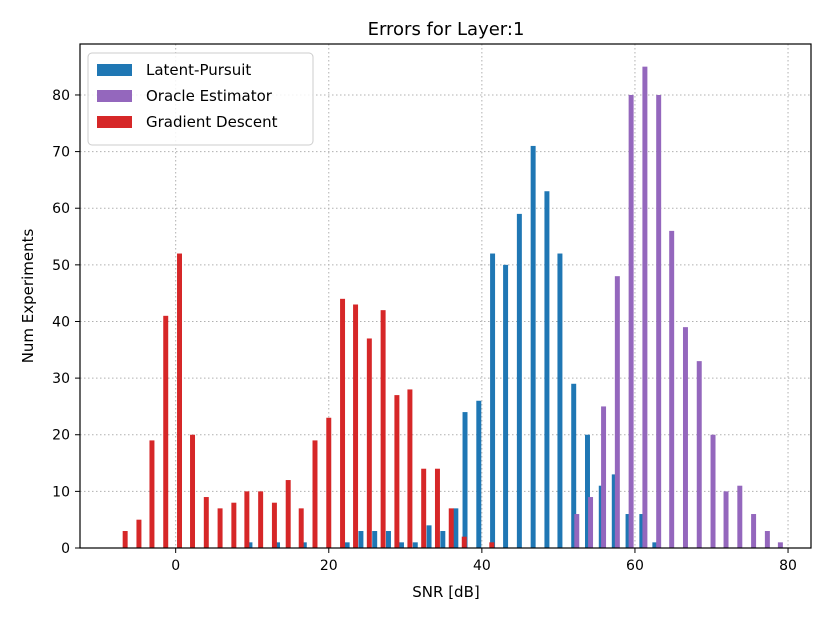 The image size is (830, 627). What do you see at coordinates (61, 153) in the screenshot?
I see `y-tick-label: 70` at bounding box center [61, 153].